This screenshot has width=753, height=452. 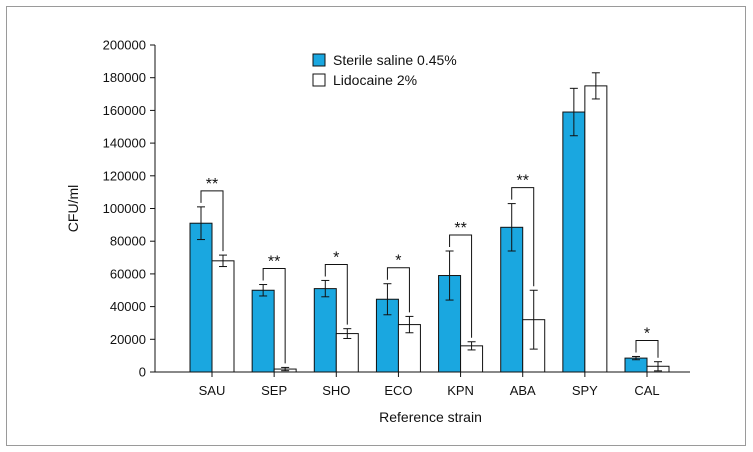 What do you see at coordinates (128, 273) in the screenshot?
I see `y-tick-label: 60000` at bounding box center [128, 273].